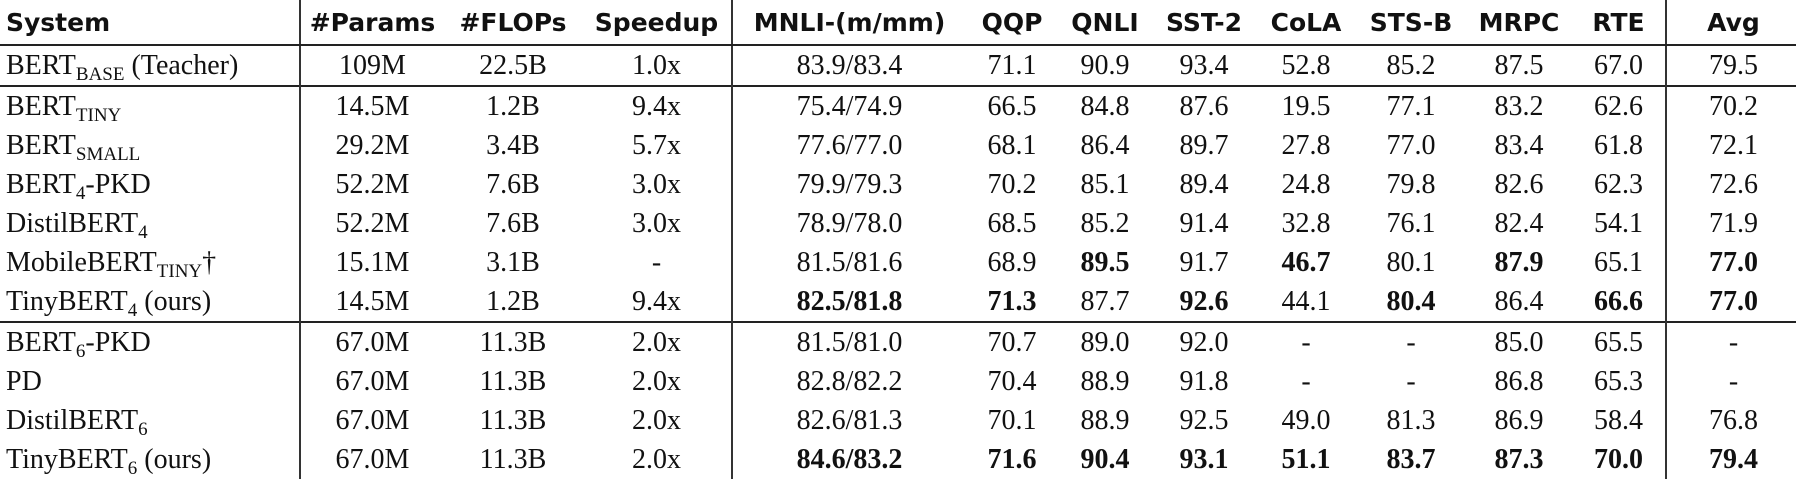 This screenshot has width=1796, height=484. Describe the element at coordinates (1519, 23) in the screenshot. I see `header-cell: MRPC` at that location.